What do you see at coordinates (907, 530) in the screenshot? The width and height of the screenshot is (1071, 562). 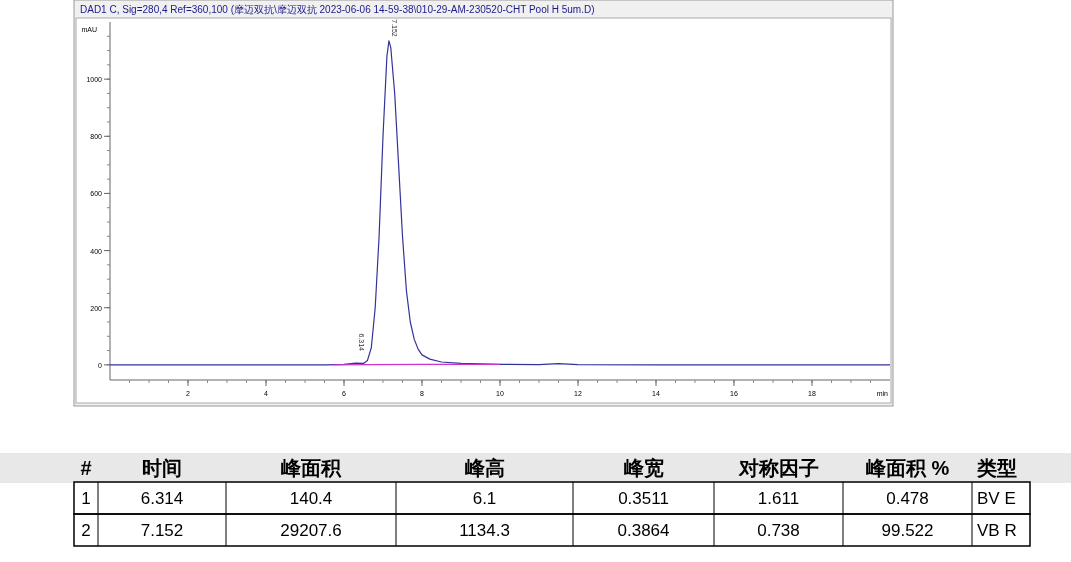 I see `text: 99.522` at bounding box center [907, 530].